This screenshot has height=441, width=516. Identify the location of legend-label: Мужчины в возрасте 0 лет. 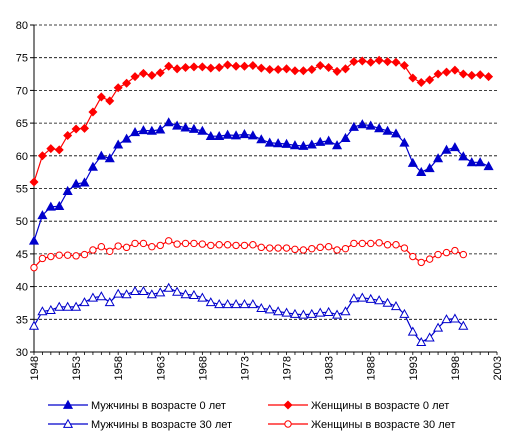
(158, 406).